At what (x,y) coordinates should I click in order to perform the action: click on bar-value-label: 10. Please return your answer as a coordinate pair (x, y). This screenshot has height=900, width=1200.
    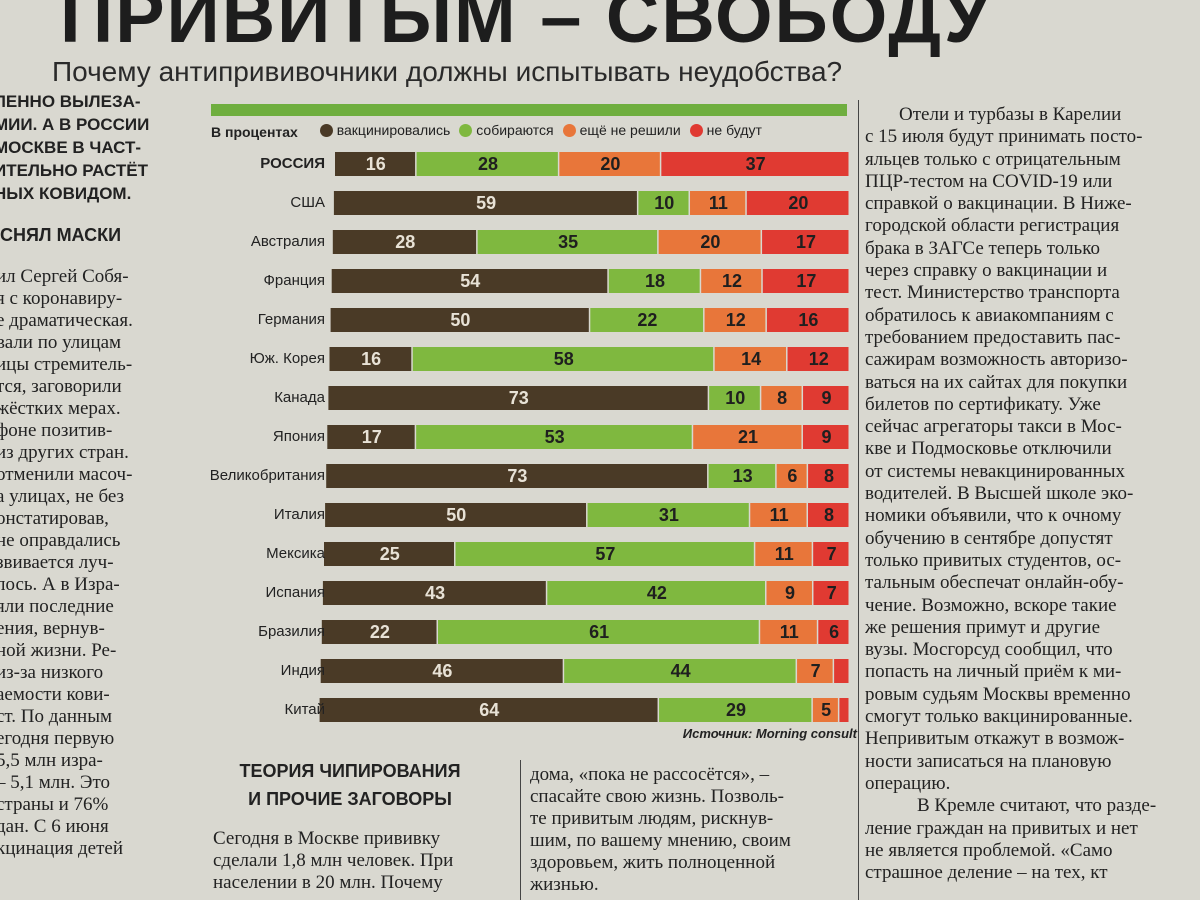
    Looking at the image, I should click on (664, 203).